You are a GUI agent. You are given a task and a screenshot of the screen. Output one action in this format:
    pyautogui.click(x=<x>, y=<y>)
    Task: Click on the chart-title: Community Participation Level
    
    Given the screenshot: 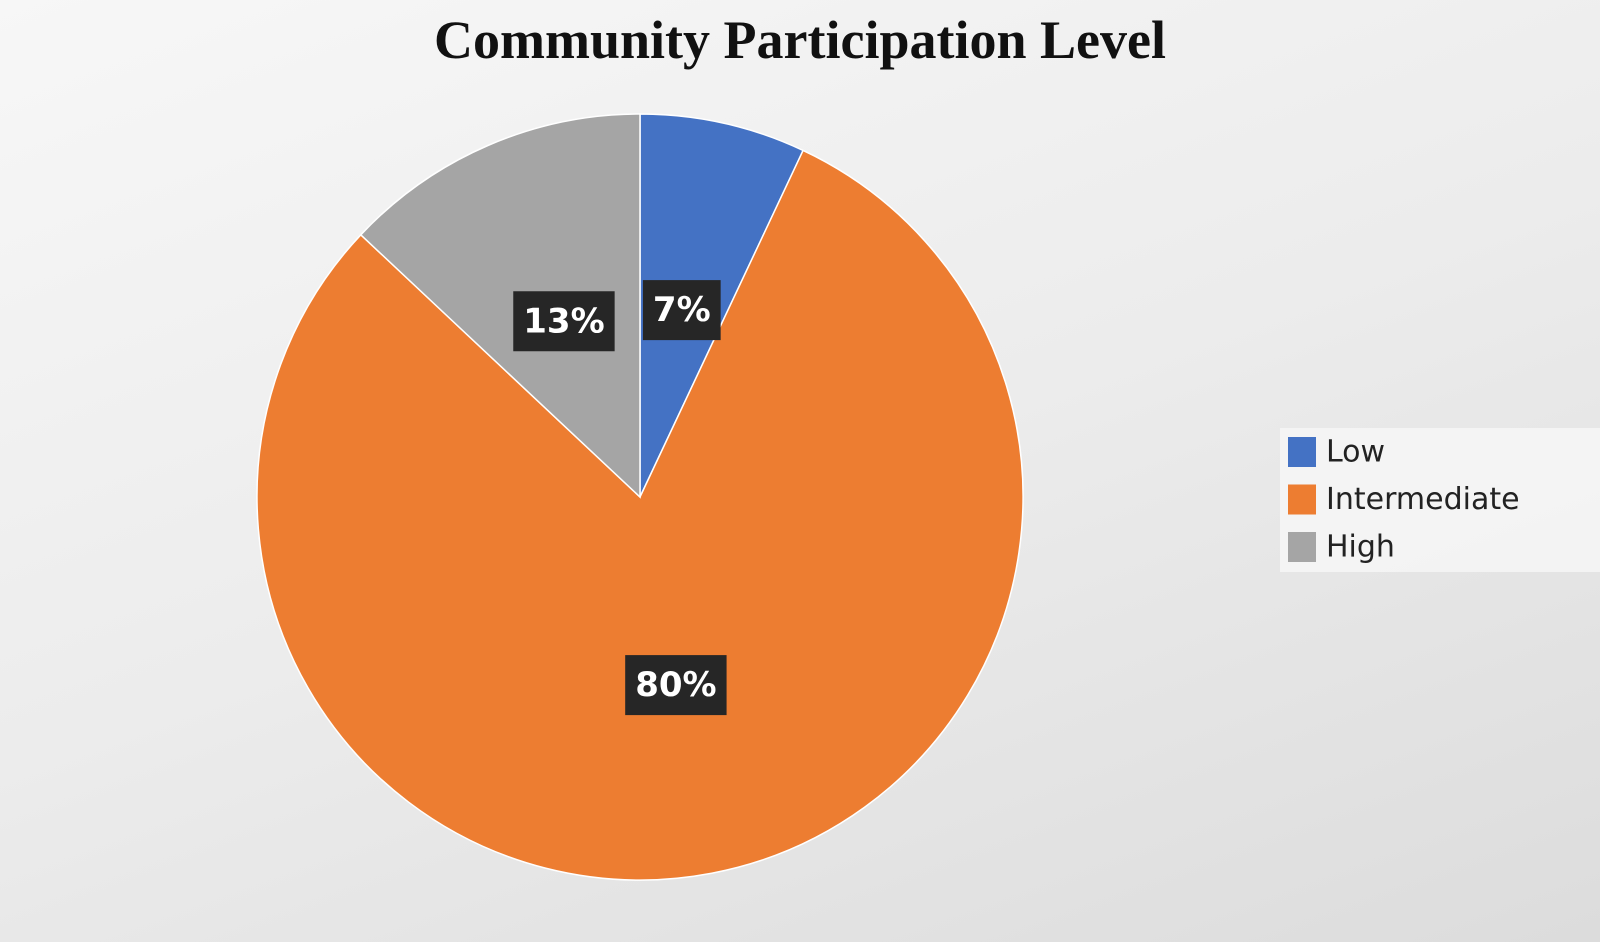 What is the action you would take?
    pyautogui.click(x=800, y=40)
    